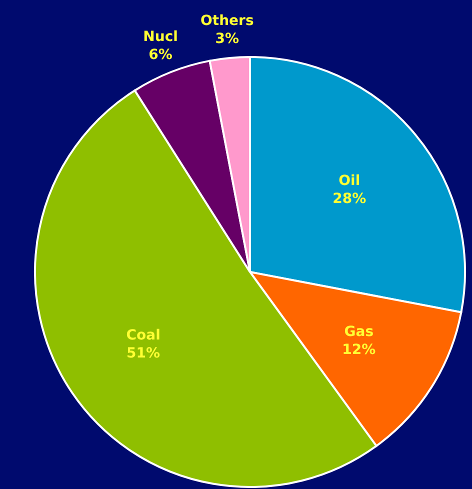  Describe the element at coordinates (359, 332) in the screenshot. I see `slice-label: Gas` at that location.